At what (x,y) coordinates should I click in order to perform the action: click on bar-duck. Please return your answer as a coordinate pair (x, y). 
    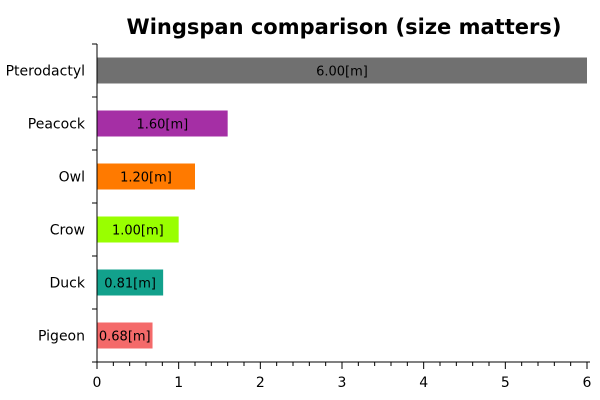
    Looking at the image, I should click on (130, 282).